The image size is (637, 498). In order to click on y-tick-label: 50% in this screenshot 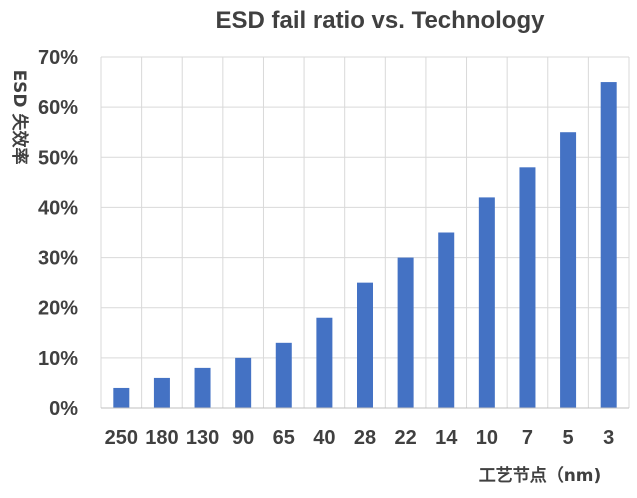, I will do `click(58, 158)`.